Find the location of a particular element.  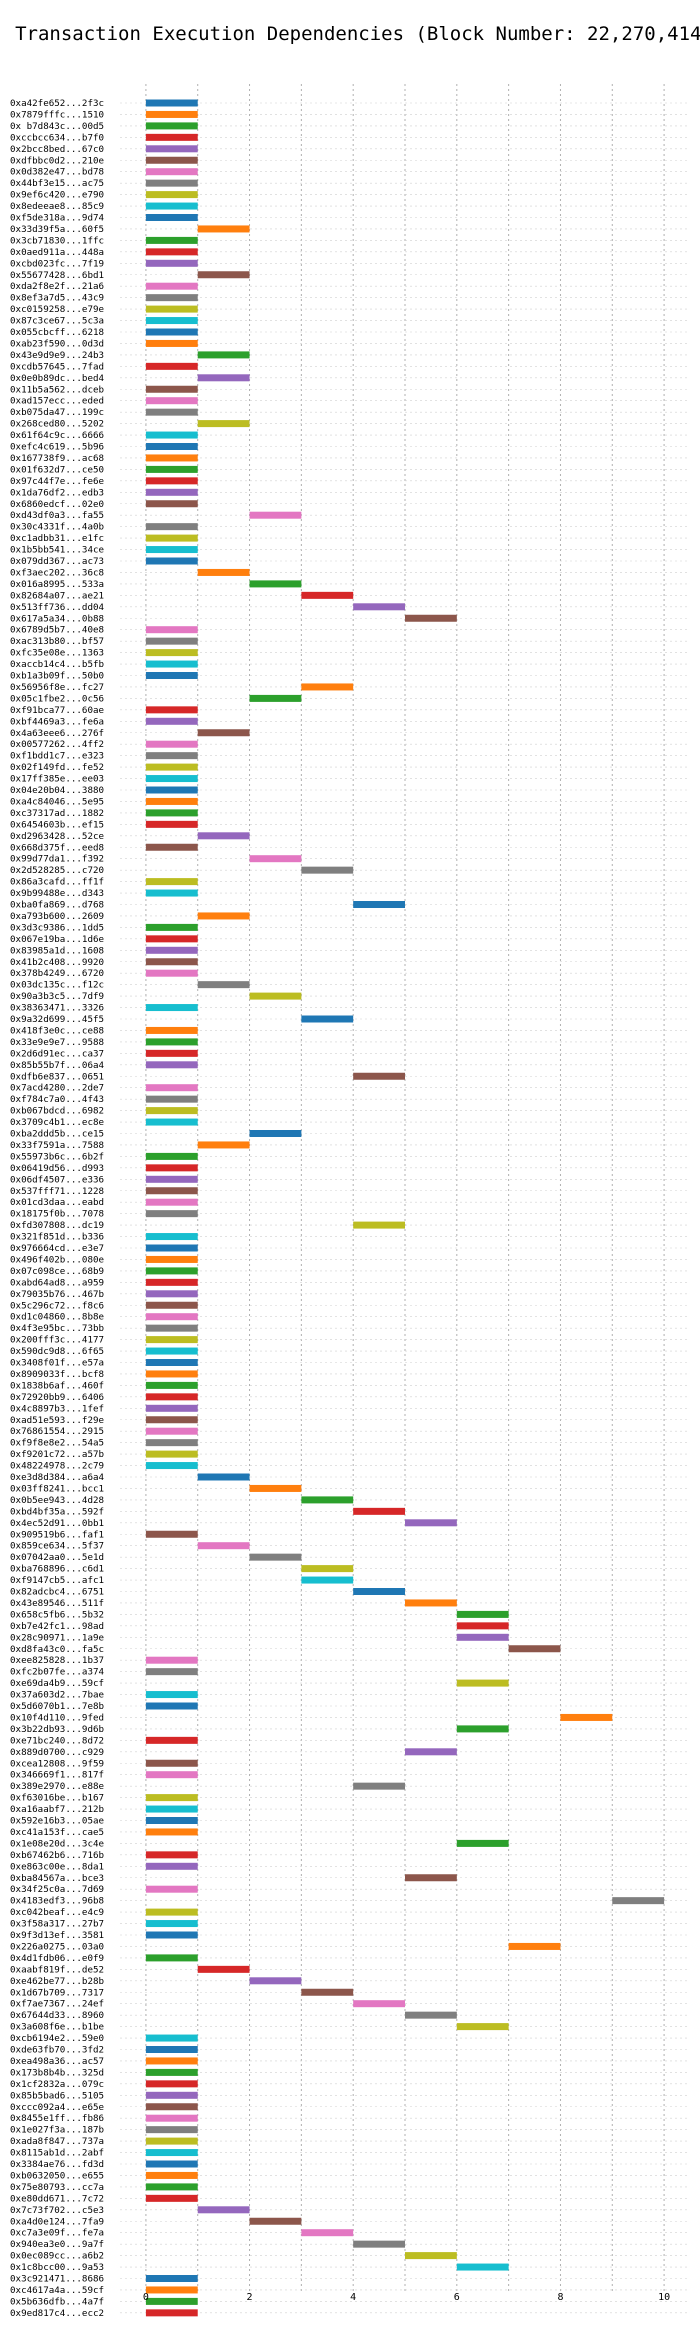

y-tick-label: 0x8455e1ff...fb86 is located at coordinates (57, 2118).